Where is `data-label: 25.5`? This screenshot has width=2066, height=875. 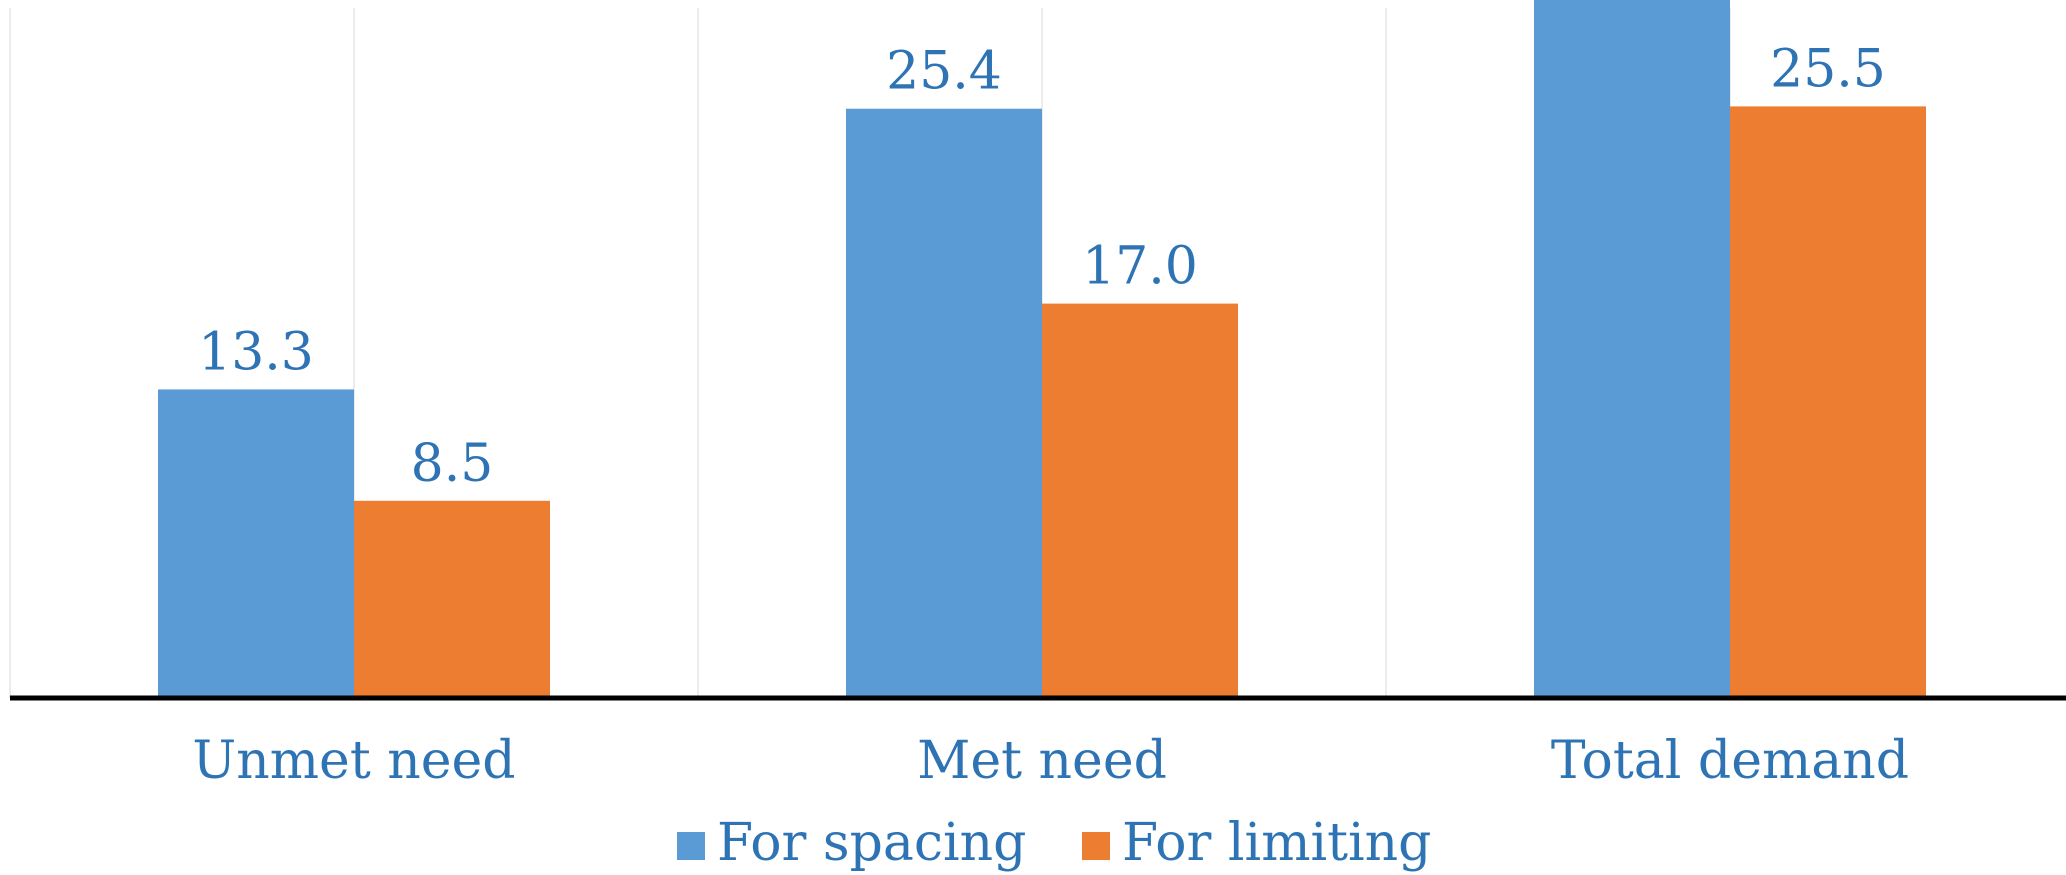
data-label: 25.5 is located at coordinates (1828, 69).